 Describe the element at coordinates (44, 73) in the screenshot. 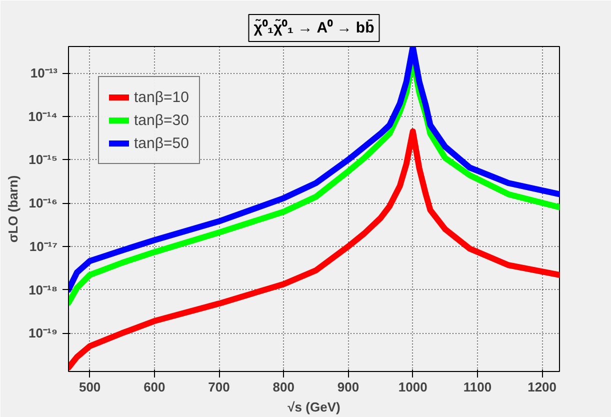

I see `y-tick-label: 10⁻¹³` at that location.